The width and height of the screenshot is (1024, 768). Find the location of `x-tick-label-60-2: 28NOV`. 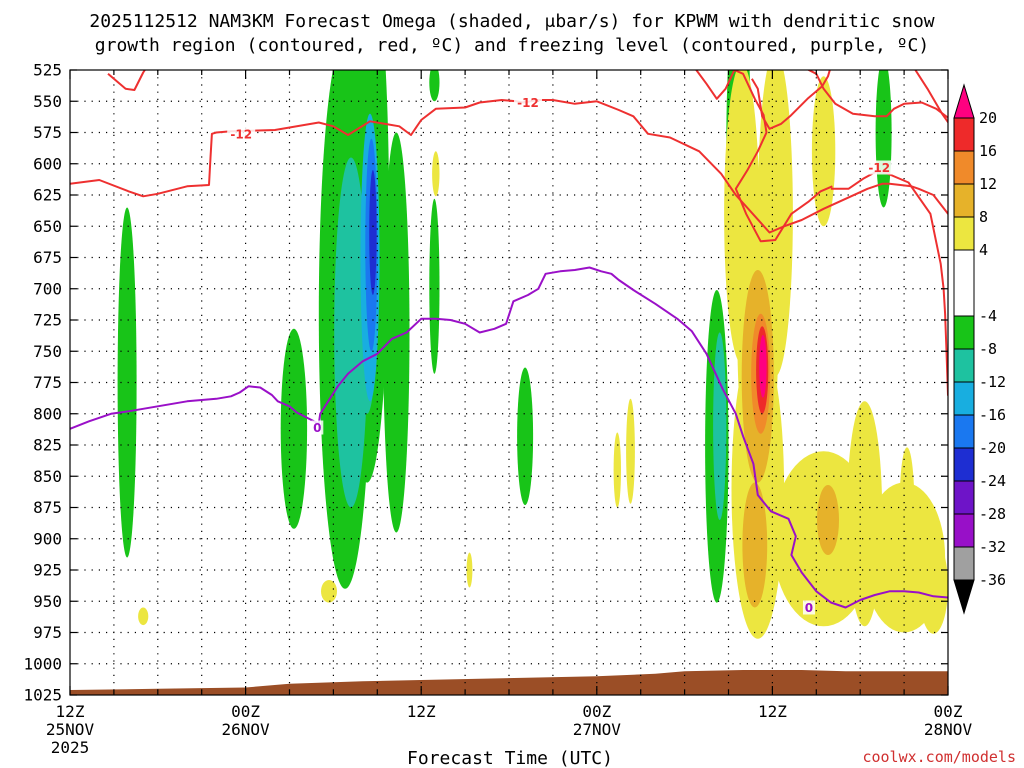

x-tick-label-60-2: 28NOV is located at coordinates (948, 729).